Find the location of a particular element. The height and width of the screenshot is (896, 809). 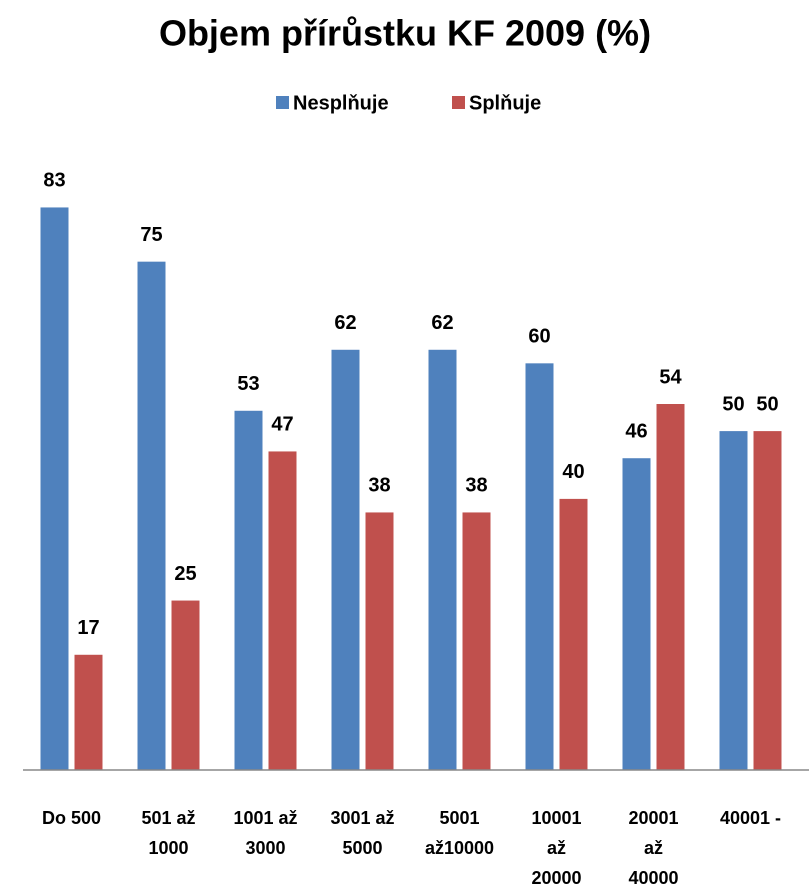

chart-title: Objem přírůstku KF 2009 (%) is located at coordinates (405, 33).